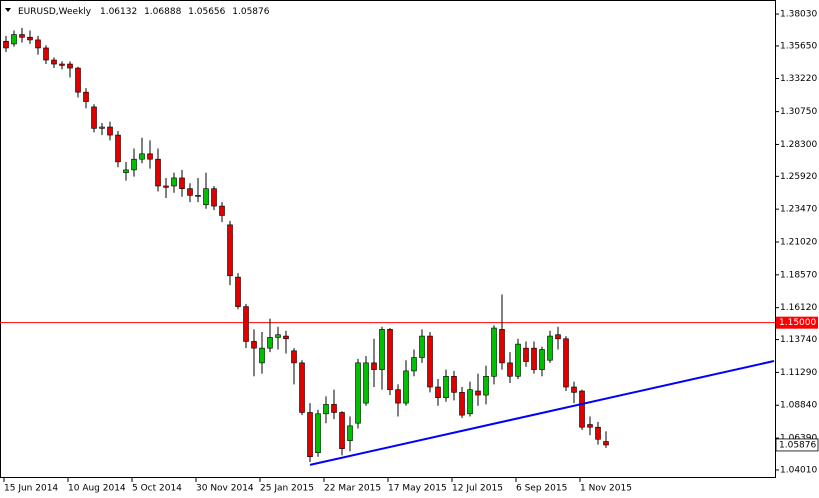 Image resolution: width=819 pixels, height=498 pixels. Describe the element at coordinates (798, 373) in the screenshot. I see `y-tick-label: 1.11290` at that location.